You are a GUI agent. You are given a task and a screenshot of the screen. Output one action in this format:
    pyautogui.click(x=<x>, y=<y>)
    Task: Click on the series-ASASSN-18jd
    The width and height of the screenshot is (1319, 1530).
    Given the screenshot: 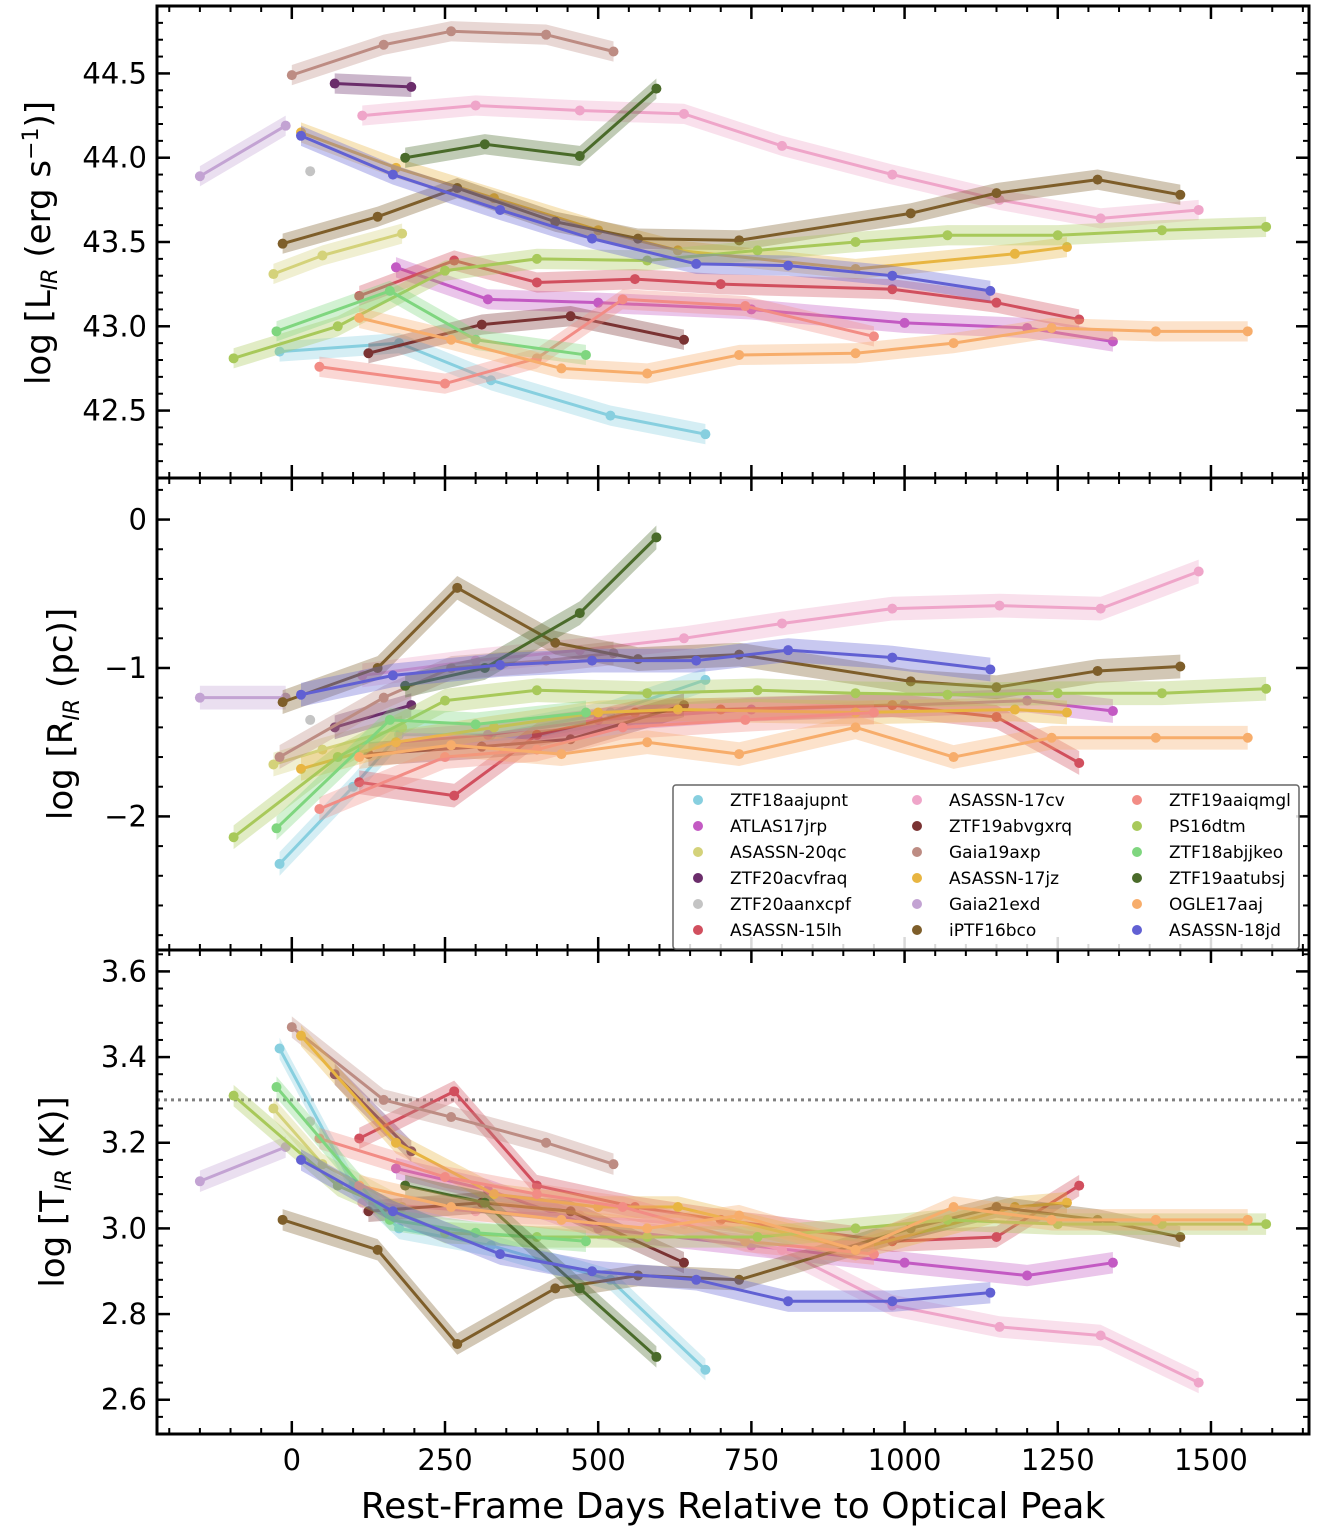 What is the action you would take?
    pyautogui.click(x=646, y=1230)
    